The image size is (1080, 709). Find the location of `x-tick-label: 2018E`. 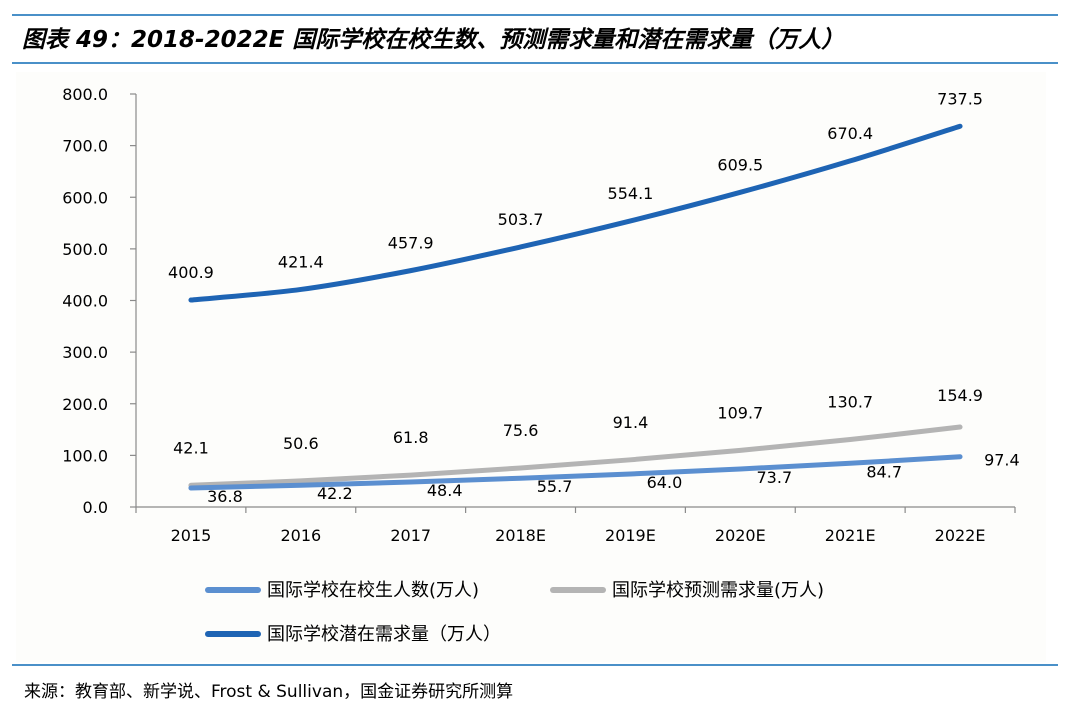

x-tick-label: 2018E is located at coordinates (520, 535).